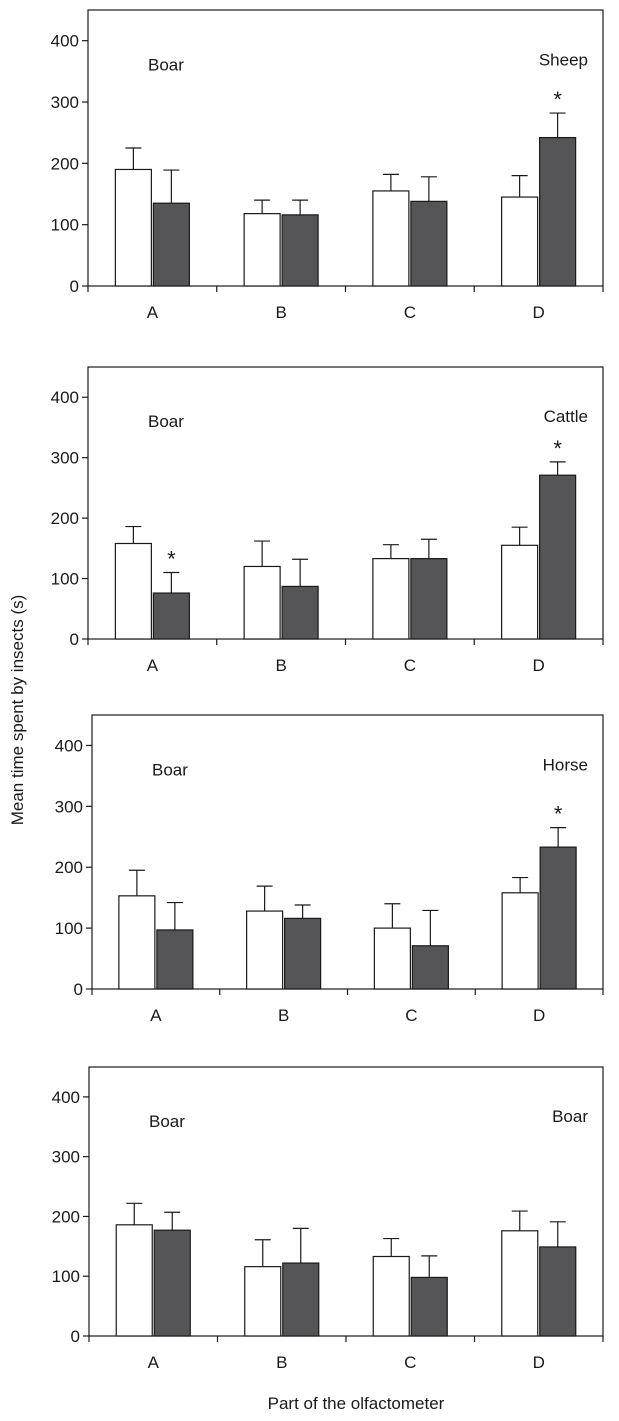 This screenshot has height=1421, width=619. What do you see at coordinates (356, 1403) in the screenshot?
I see `x-axis-label: Part of the olfactometer` at bounding box center [356, 1403].